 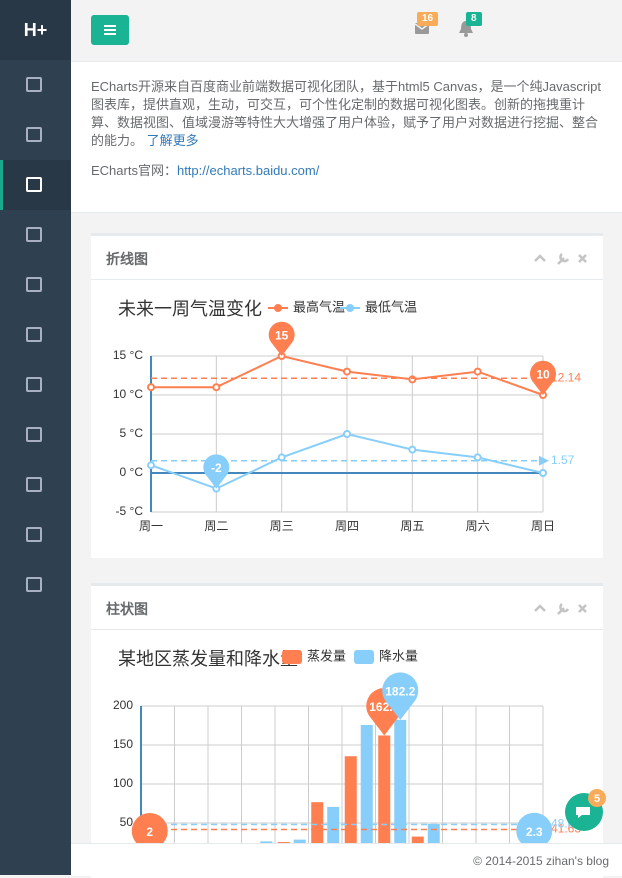 I want to click on sidebar-menu, so click(x=35, y=334).